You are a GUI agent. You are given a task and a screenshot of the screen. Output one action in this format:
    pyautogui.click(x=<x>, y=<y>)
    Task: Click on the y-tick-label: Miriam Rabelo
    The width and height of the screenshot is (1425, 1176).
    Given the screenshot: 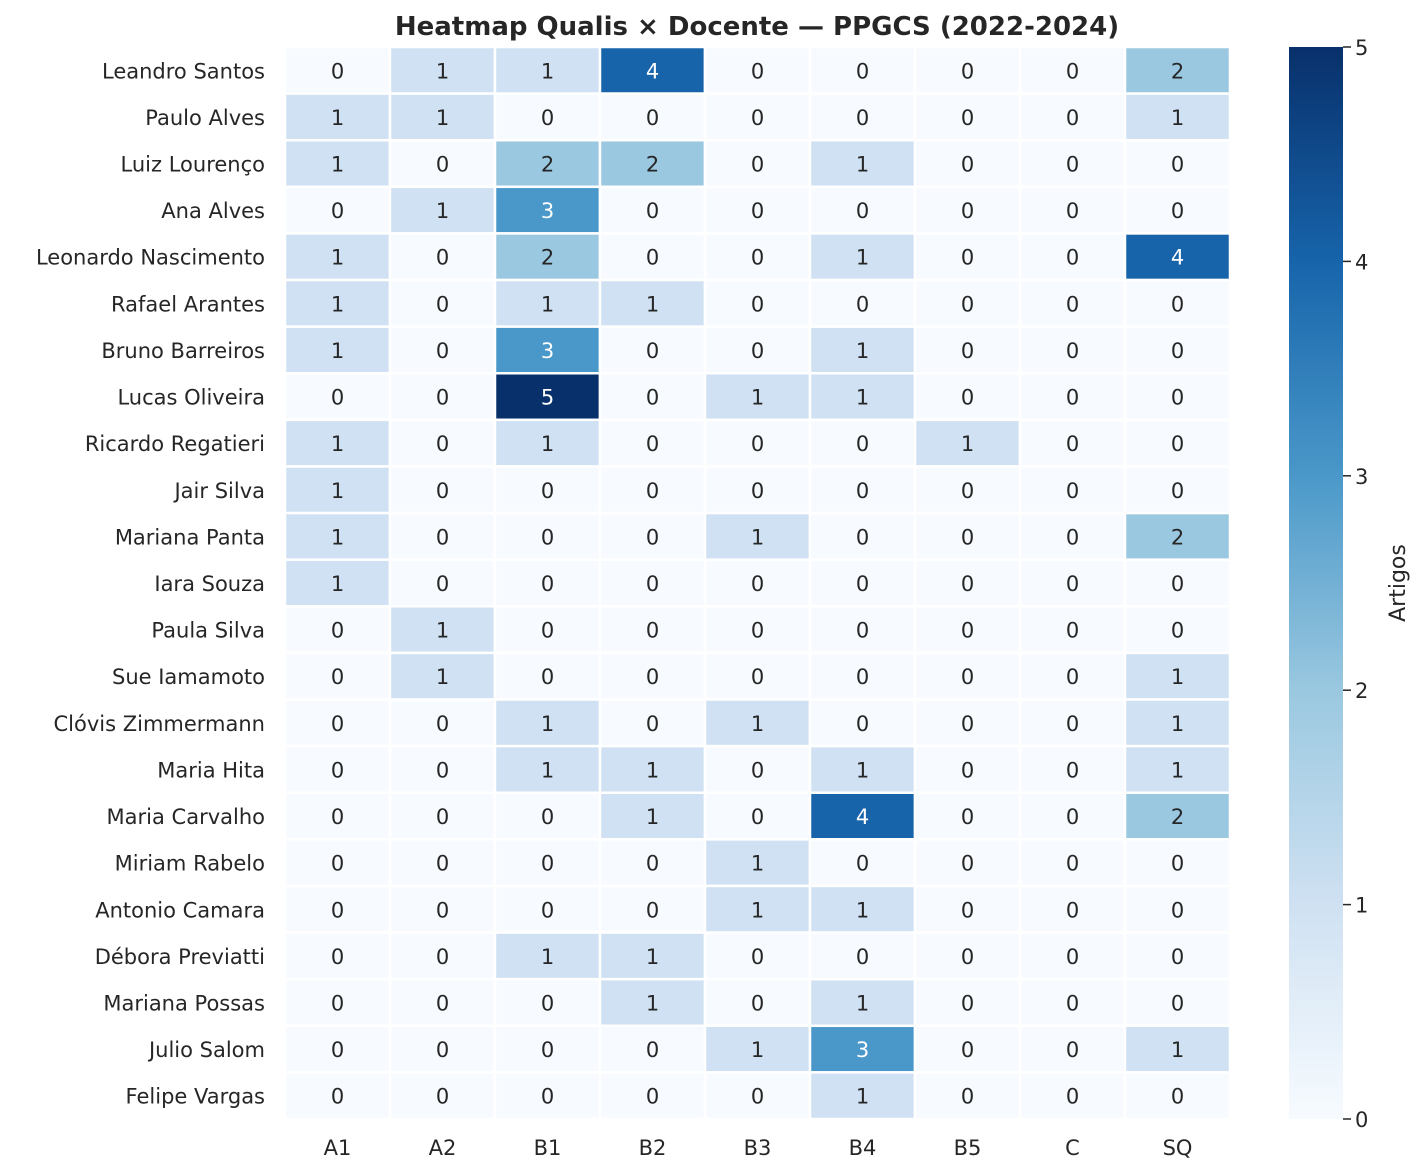 What is the action you would take?
    pyautogui.click(x=190, y=864)
    